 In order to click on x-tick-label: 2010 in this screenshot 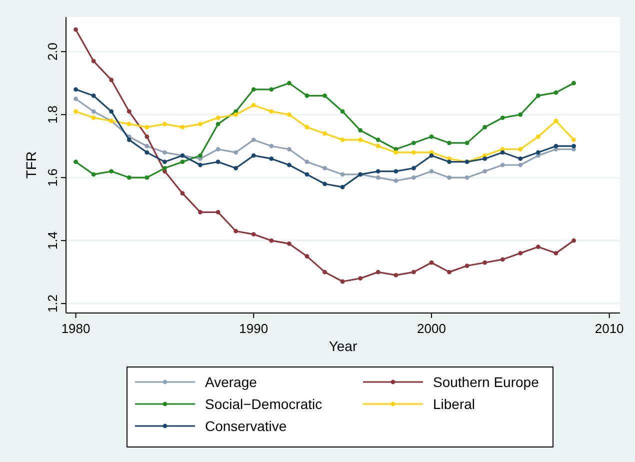, I will do `click(609, 328)`.